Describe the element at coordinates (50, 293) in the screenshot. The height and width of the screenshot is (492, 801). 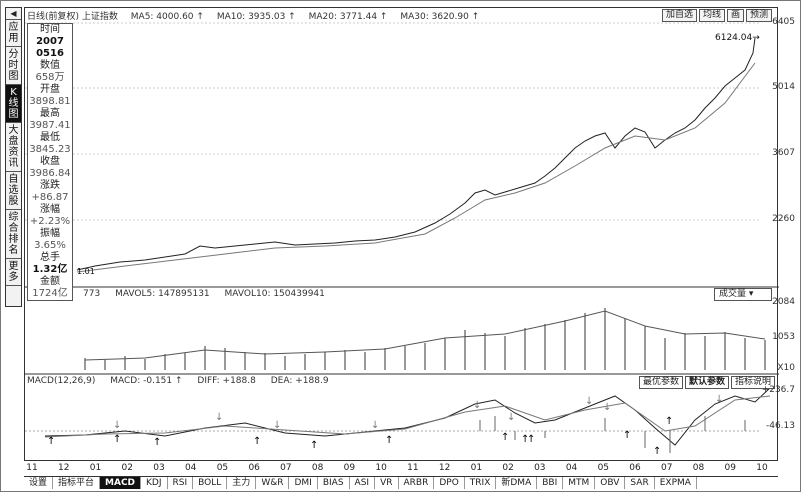
I see `amt-value: 1724亿` at that location.